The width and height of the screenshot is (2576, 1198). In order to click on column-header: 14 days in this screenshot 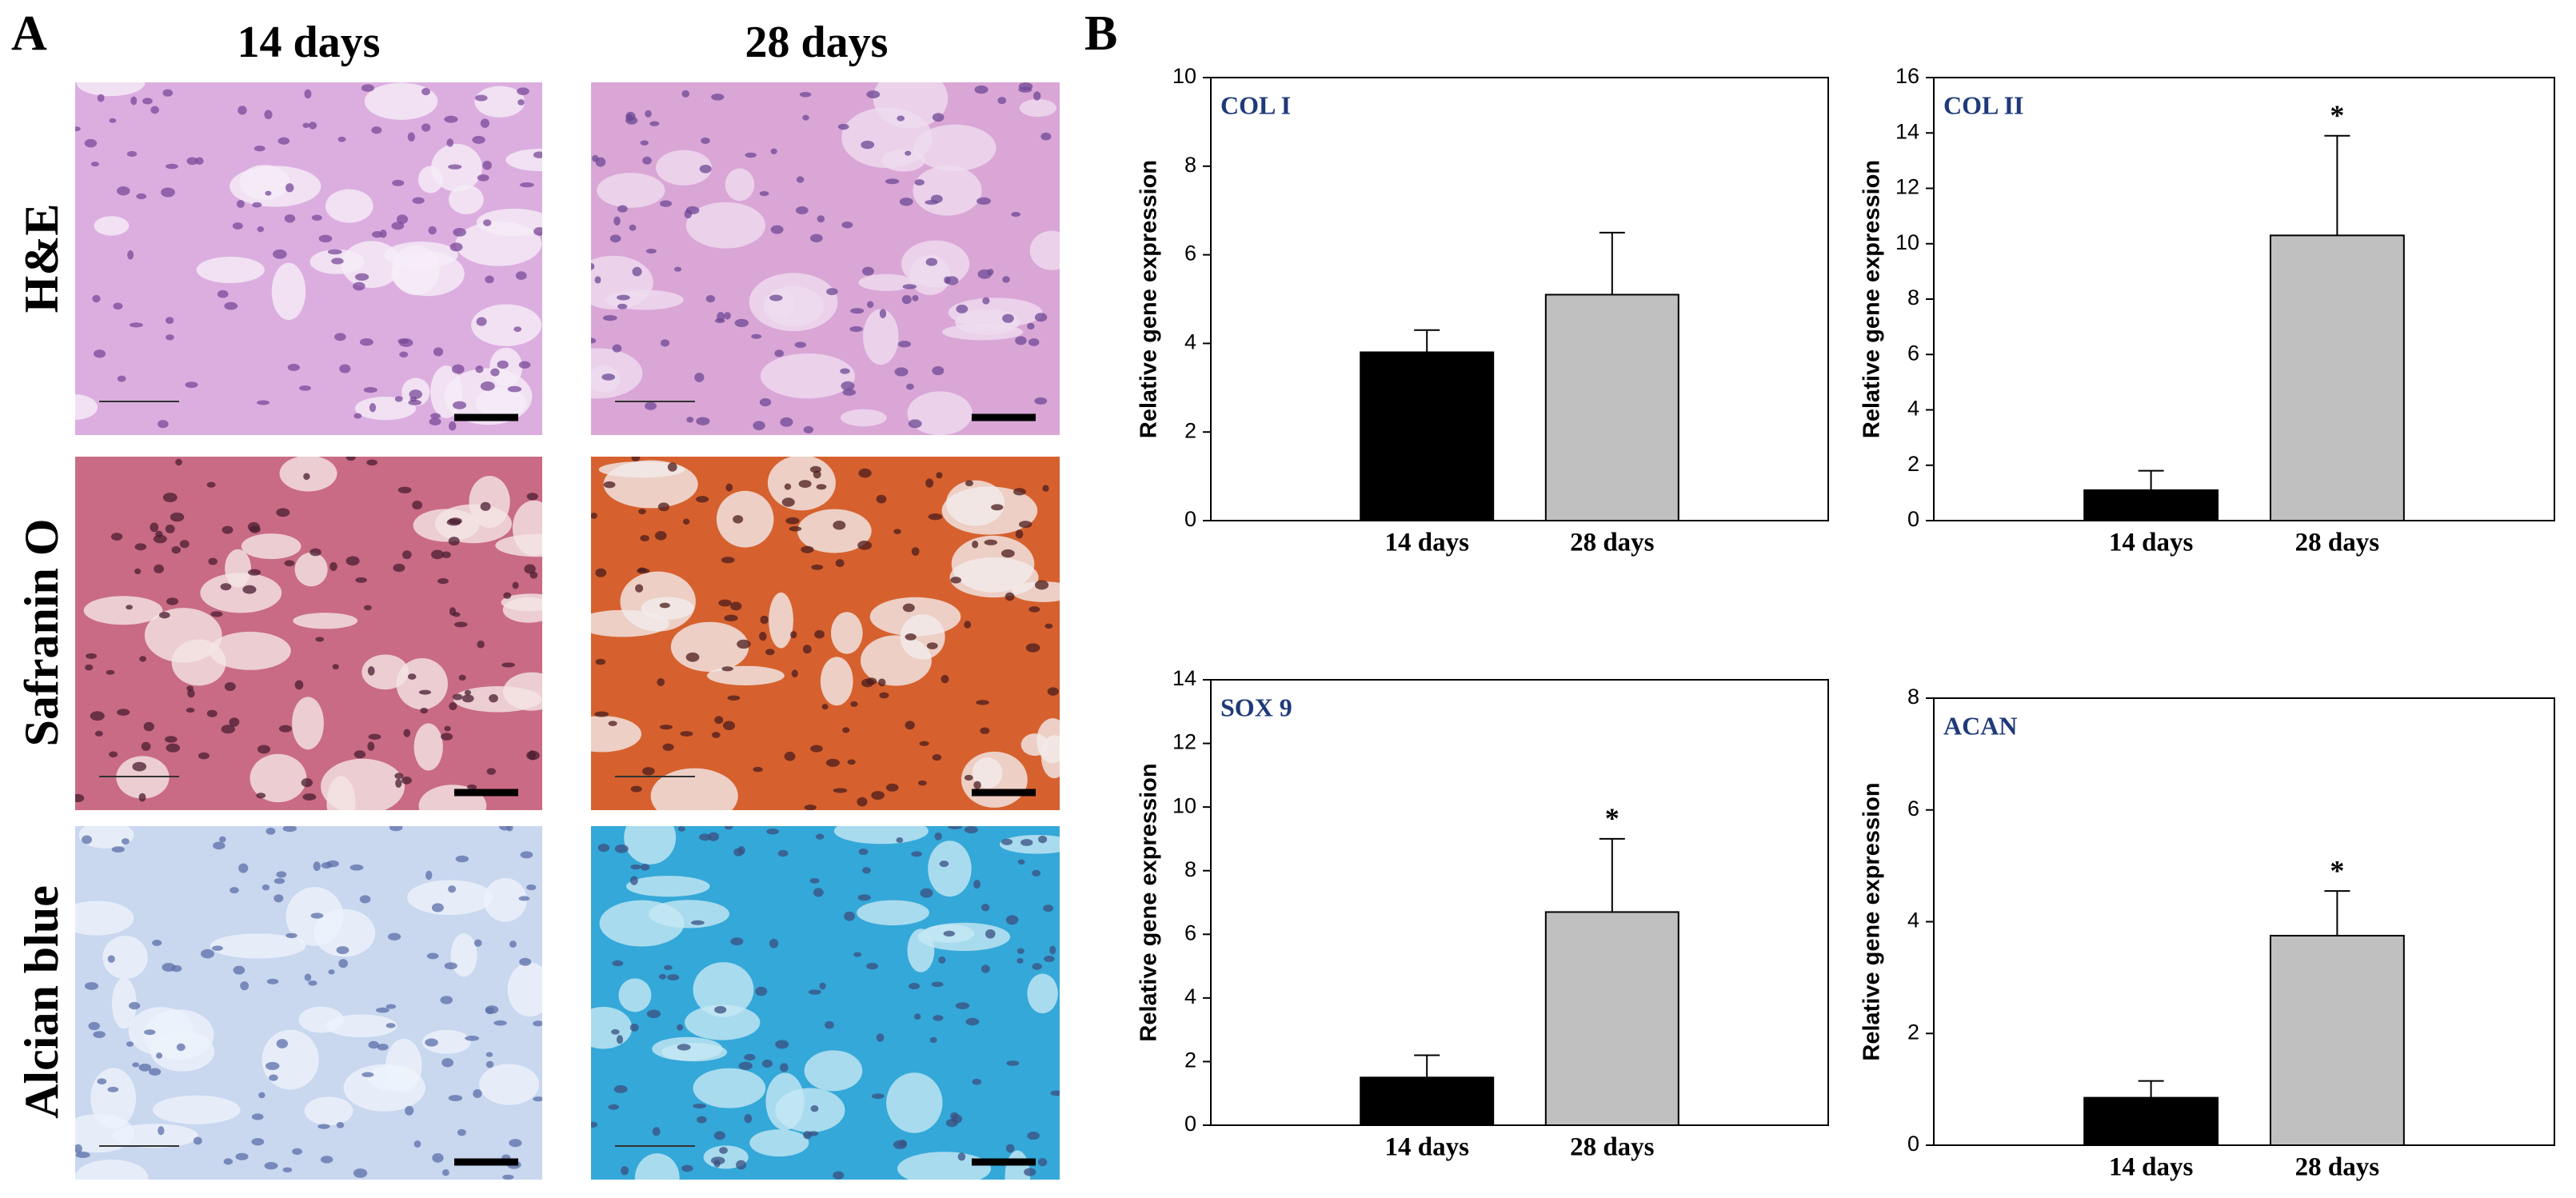, I will do `click(310, 43)`.